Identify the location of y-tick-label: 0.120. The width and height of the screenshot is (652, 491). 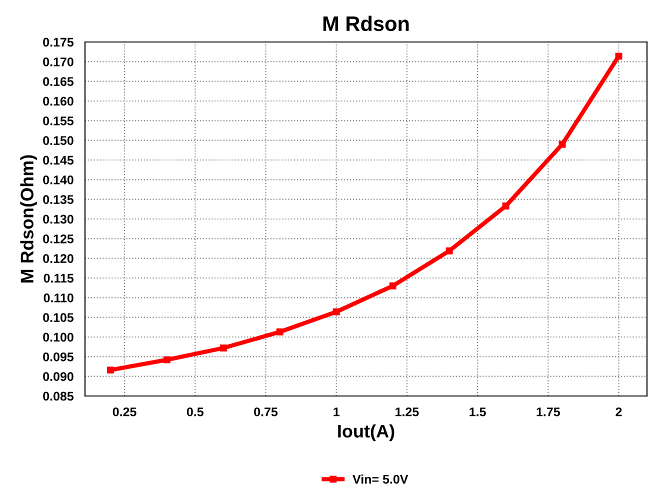
(58, 258).